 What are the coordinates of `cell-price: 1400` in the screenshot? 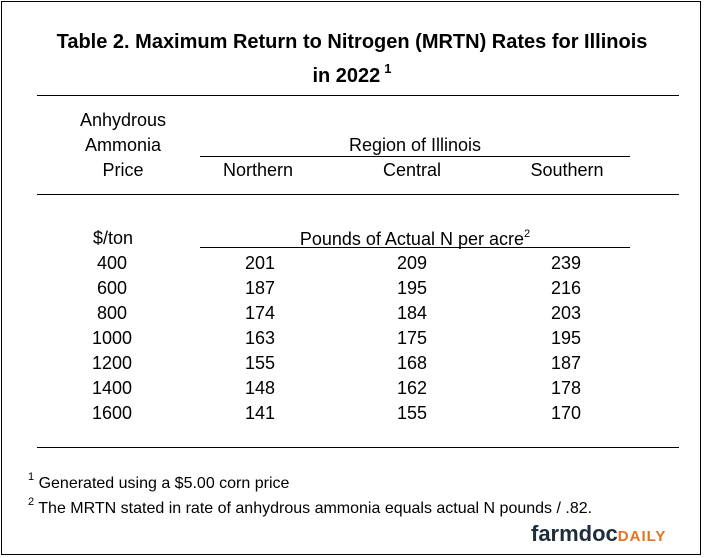 It's located at (112, 388).